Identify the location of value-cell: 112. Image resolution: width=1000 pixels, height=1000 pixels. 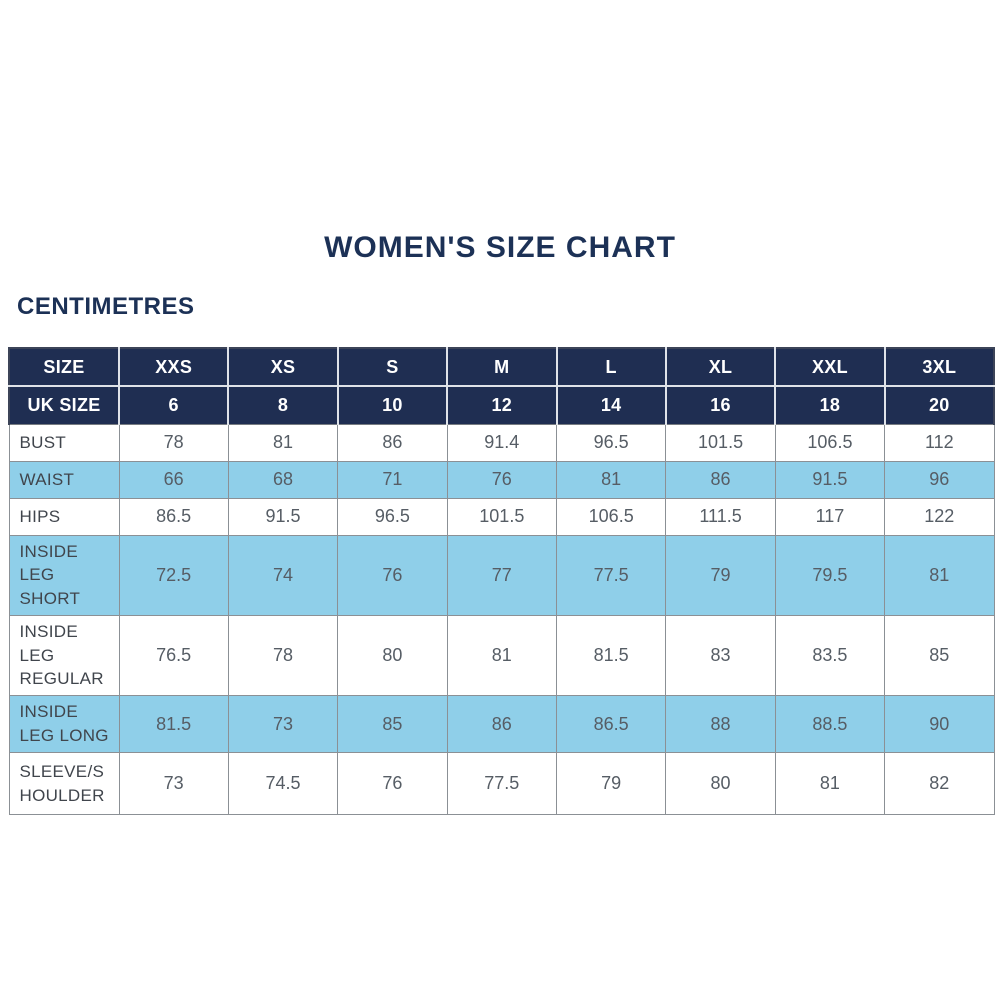
(939, 442).